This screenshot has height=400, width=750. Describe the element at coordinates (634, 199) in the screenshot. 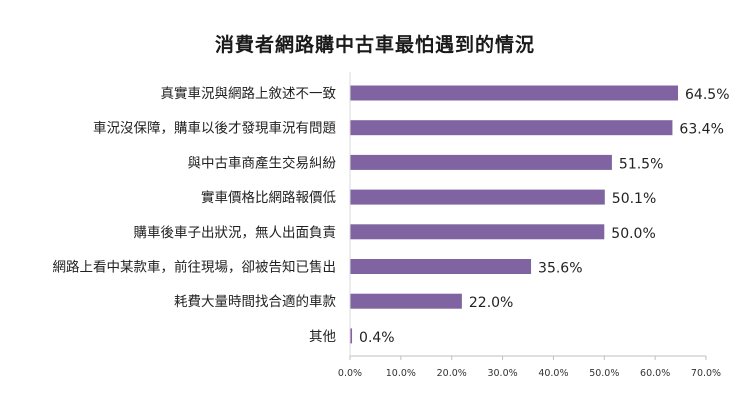

I see `value-label: 50.1%` at that location.